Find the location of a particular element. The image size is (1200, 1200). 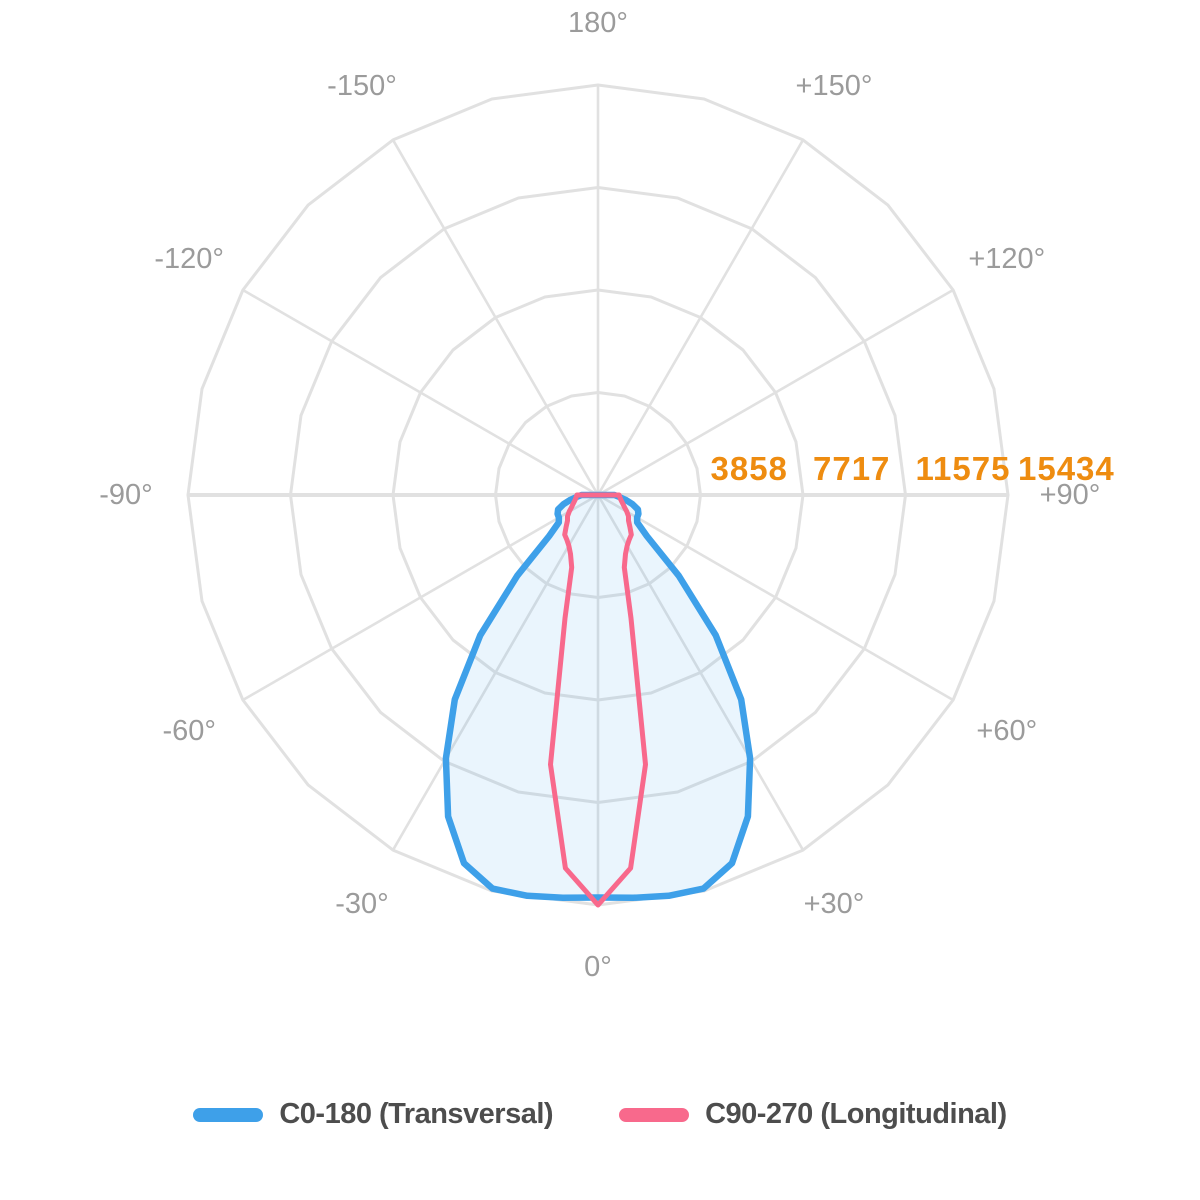

angle-label: +60° is located at coordinates (1006, 731).